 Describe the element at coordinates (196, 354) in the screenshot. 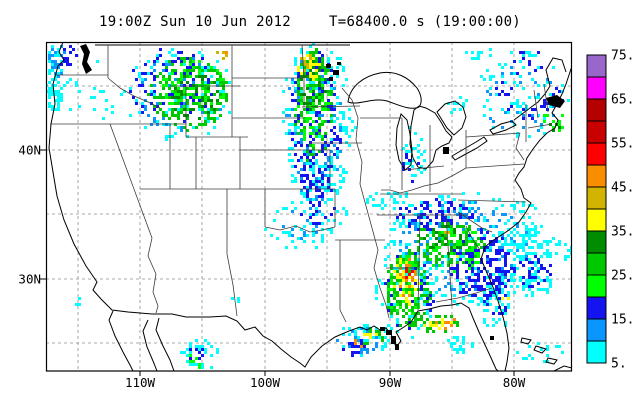

I see `precip-blob-mexico-cluster-blue` at that location.